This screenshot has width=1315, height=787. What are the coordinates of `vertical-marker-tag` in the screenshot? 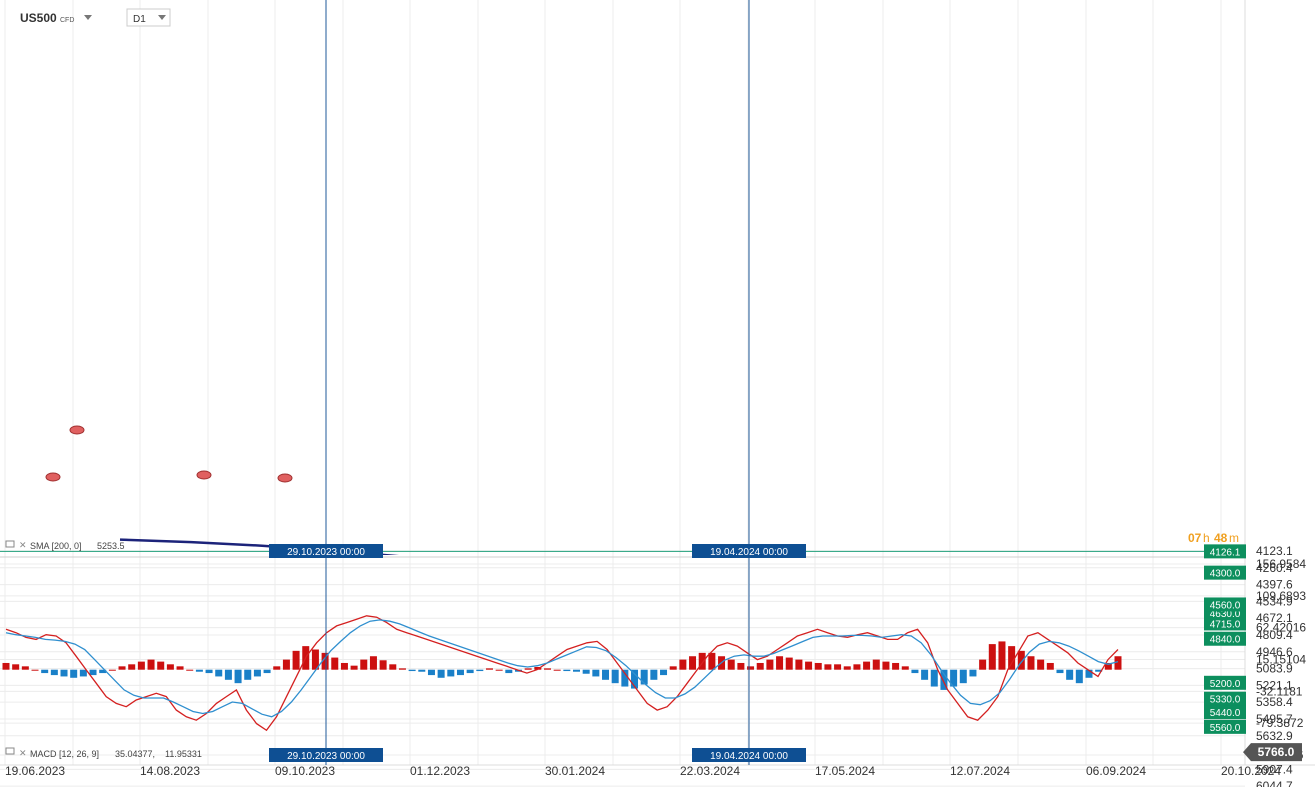 It's located at (749, 551).